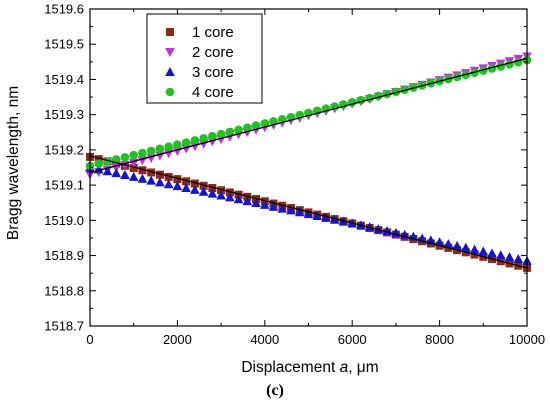  Describe the element at coordinates (213, 32) in the screenshot. I see `legend-label-1: 1 core` at that location.